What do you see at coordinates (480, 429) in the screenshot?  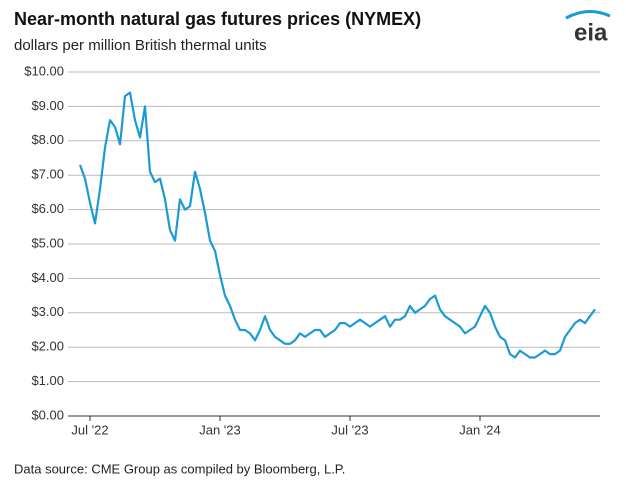 I see `x-tick-label: Jan '24` at bounding box center [480, 429].